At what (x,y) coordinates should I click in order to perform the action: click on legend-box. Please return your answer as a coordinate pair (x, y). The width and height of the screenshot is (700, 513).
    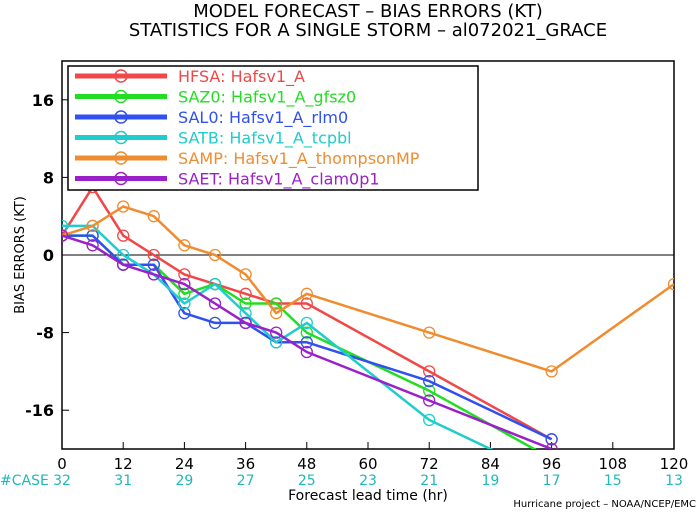
    Looking at the image, I should click on (273, 128).